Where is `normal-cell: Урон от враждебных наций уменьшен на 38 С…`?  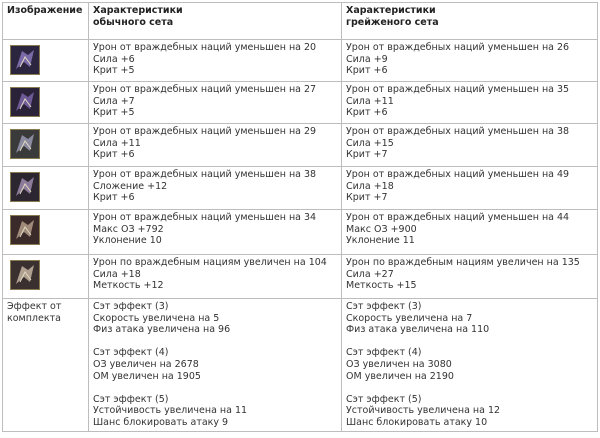 normal-cell: Урон от враждебных наций уменьшен на 38 С… is located at coordinates (215, 188).